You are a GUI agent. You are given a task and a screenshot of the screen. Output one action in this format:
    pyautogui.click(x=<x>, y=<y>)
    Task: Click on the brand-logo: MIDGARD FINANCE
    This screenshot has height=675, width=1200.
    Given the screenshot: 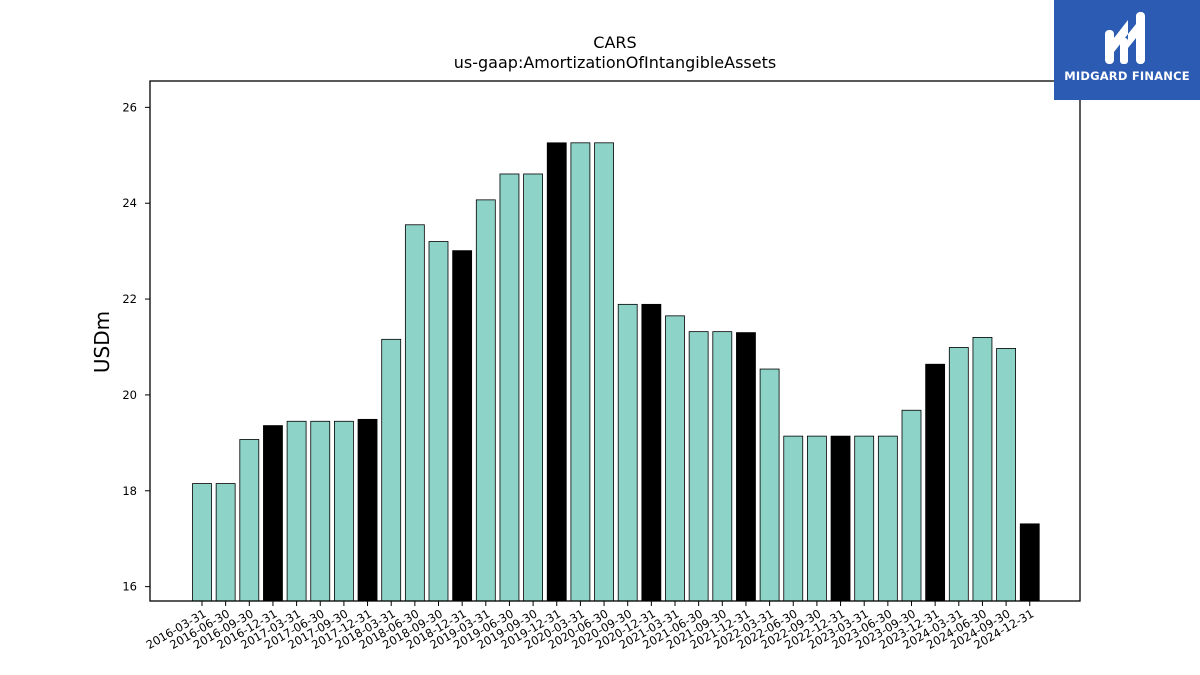 What is the action you would take?
    pyautogui.click(x=1127, y=50)
    